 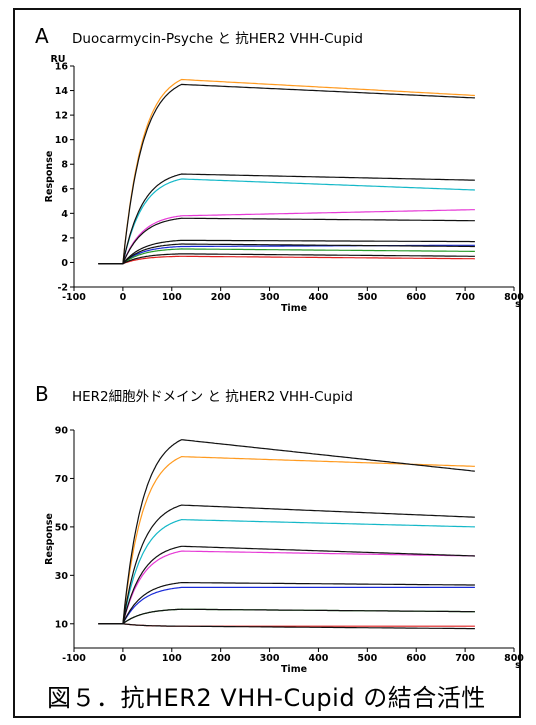 What do you see at coordinates (217, 39) in the screenshot?
I see `panel-a-title: Duocarmycin-Psyche と 抗HER2 VHH-Cupid` at bounding box center [217, 39].